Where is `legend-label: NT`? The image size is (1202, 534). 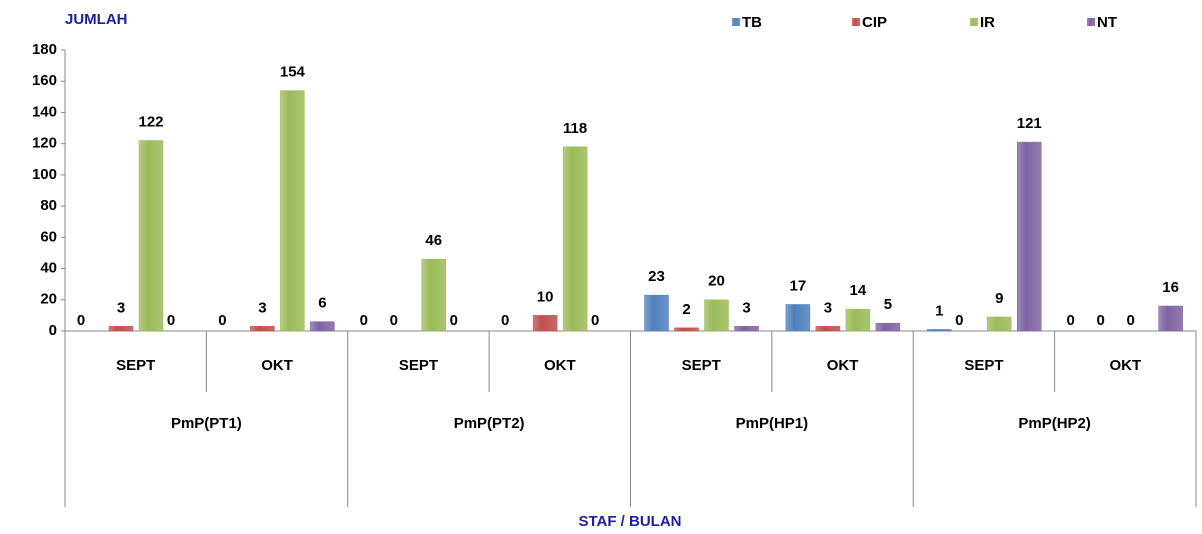
legend-label: NT is located at coordinates (1107, 22).